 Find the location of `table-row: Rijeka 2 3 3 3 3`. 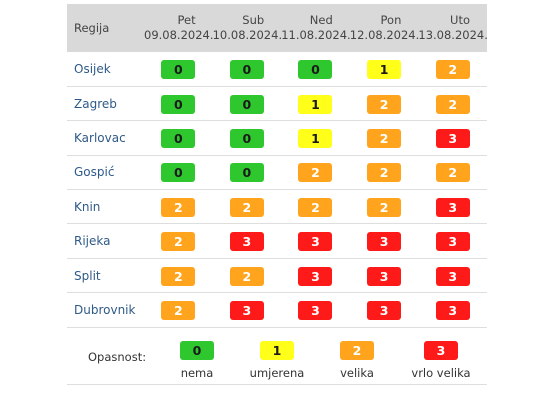

table-row: Rijeka 2 3 3 3 3 is located at coordinates (277, 241).